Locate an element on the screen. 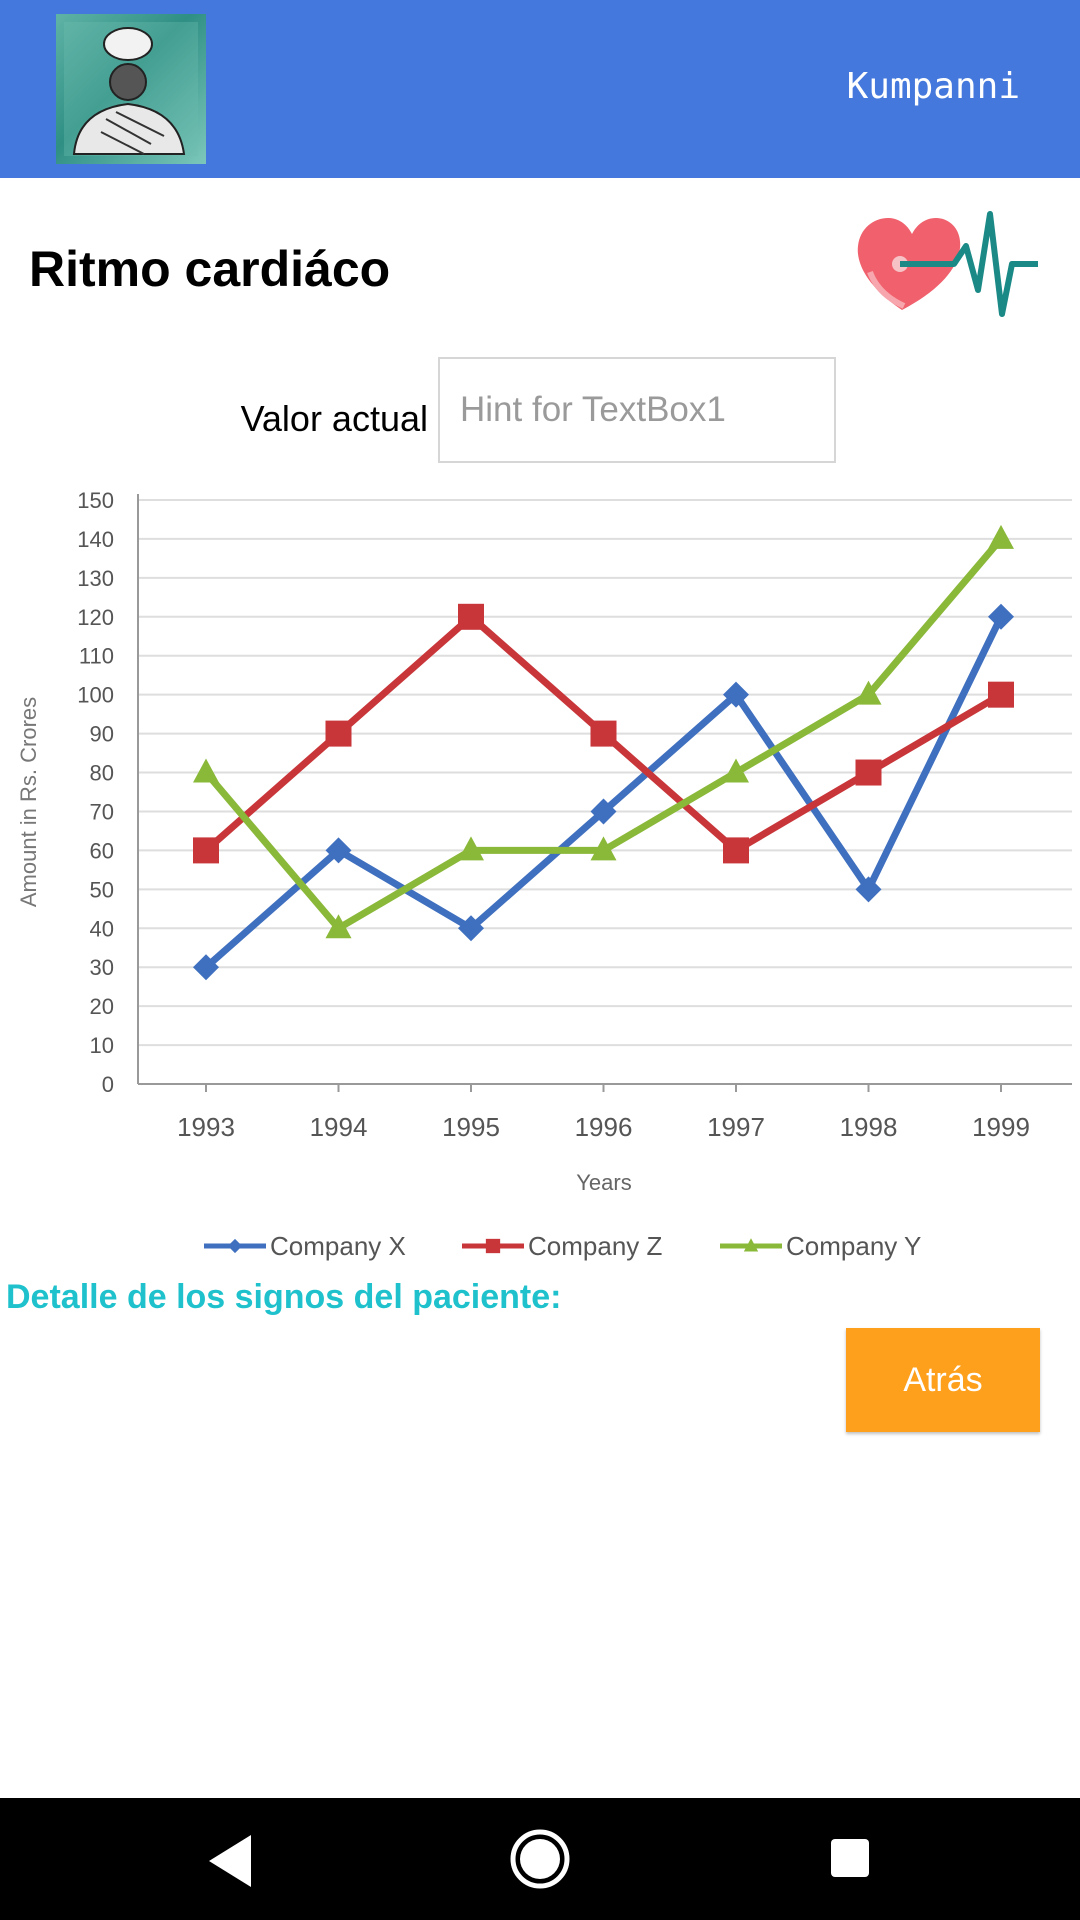 The width and height of the screenshot is (1080, 1920). y-tick-label: 80 is located at coordinates (102, 773).